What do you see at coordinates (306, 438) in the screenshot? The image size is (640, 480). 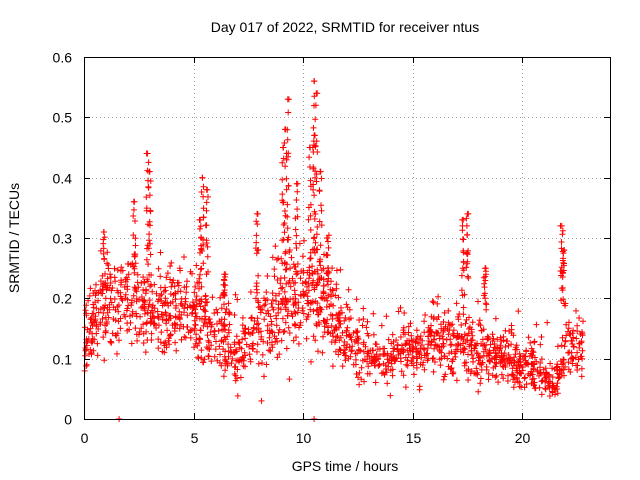 I see `x-tick-labels: 0 5 10 15 20` at bounding box center [306, 438].